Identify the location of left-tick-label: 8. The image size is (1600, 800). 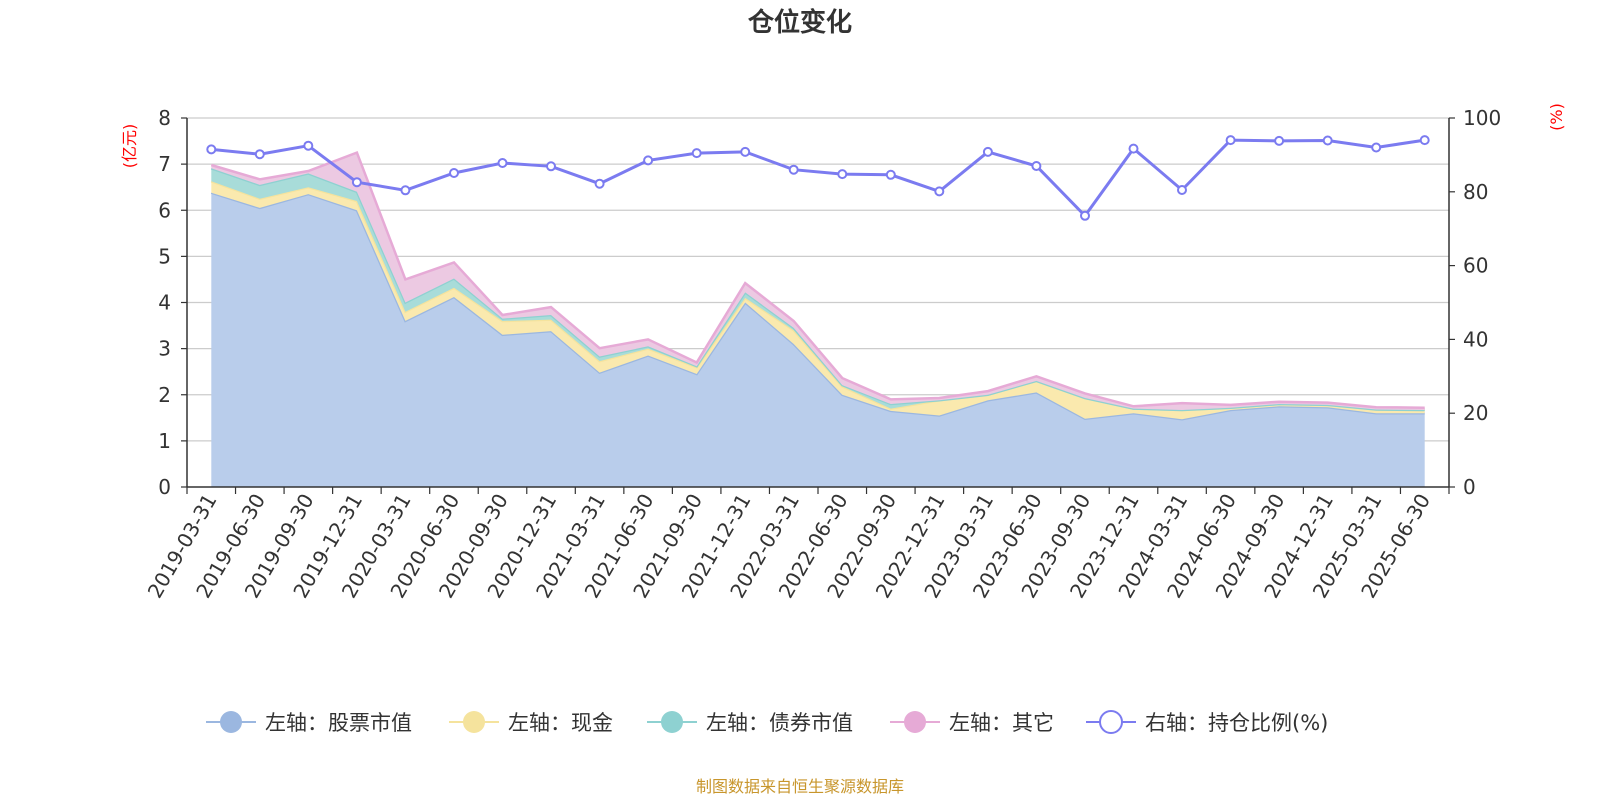
(164, 118).